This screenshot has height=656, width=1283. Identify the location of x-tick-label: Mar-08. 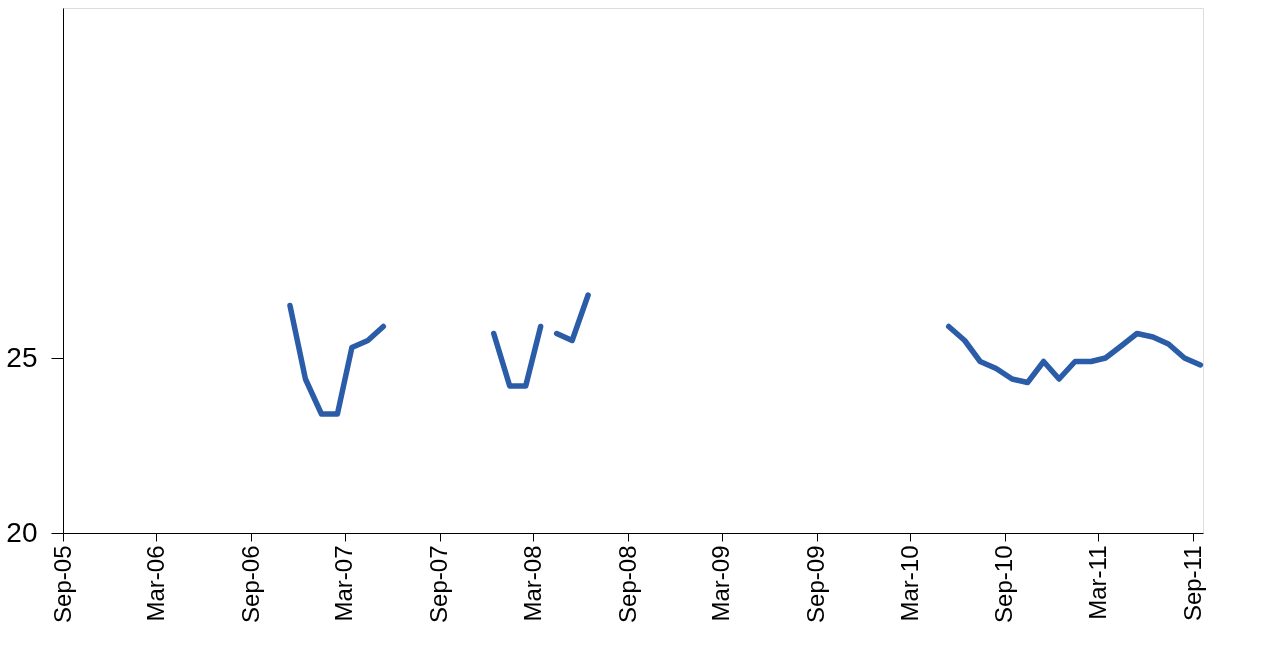
(532, 583).